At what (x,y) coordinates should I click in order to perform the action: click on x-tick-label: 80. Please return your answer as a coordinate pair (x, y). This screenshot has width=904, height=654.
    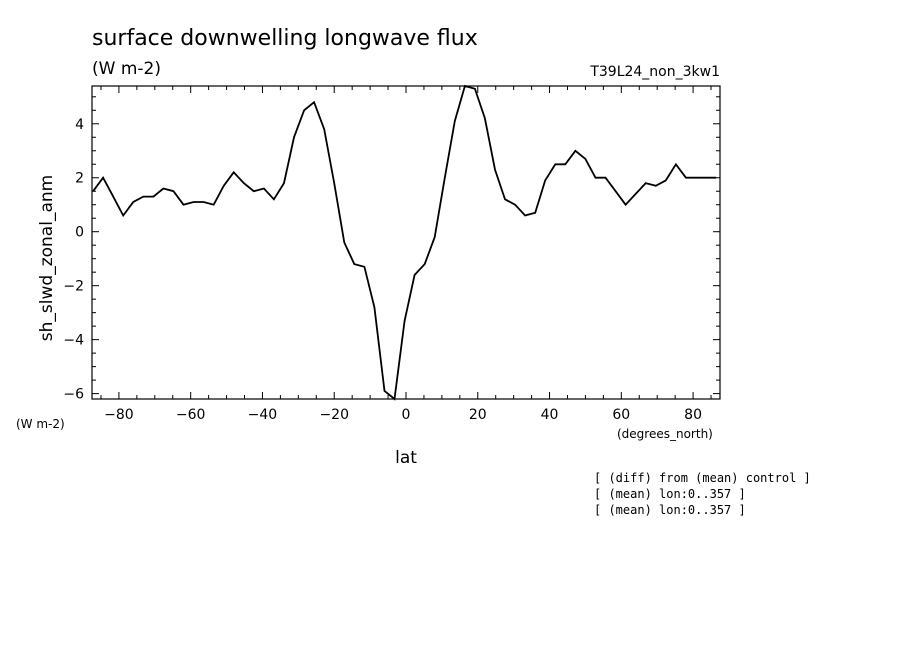
    Looking at the image, I should click on (693, 415).